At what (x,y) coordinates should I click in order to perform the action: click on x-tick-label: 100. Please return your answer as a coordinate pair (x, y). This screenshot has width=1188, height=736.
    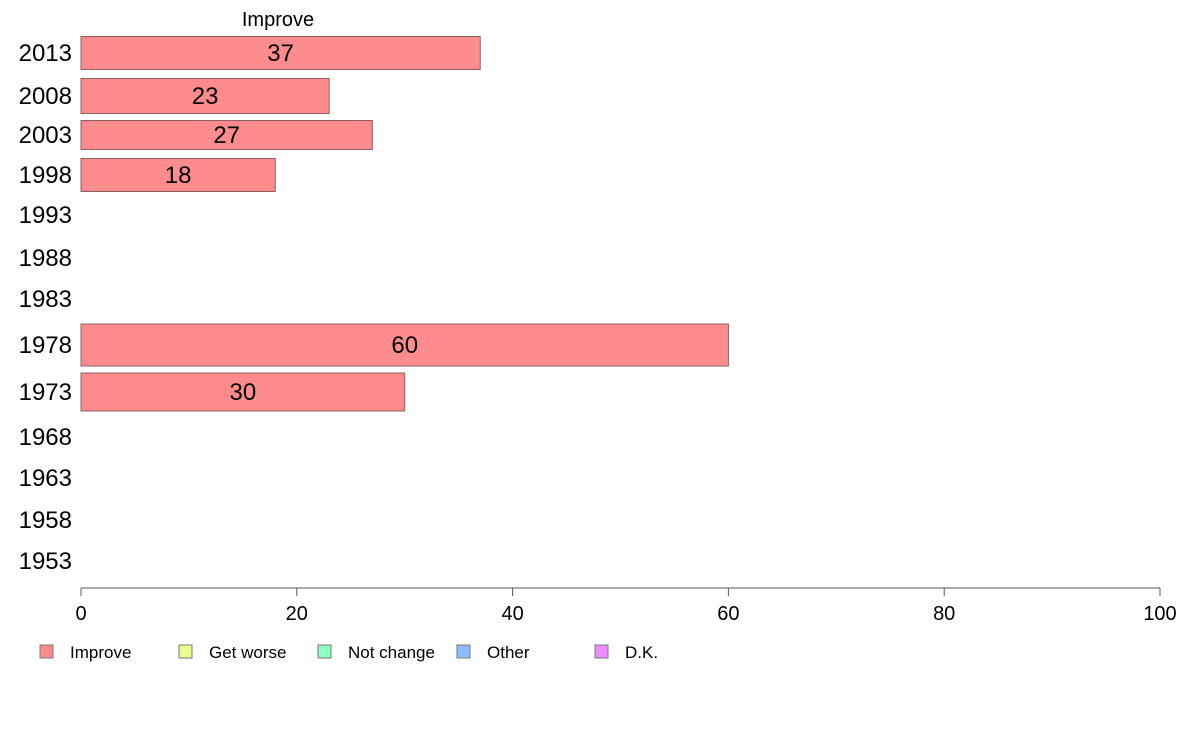
    Looking at the image, I should click on (1159, 614).